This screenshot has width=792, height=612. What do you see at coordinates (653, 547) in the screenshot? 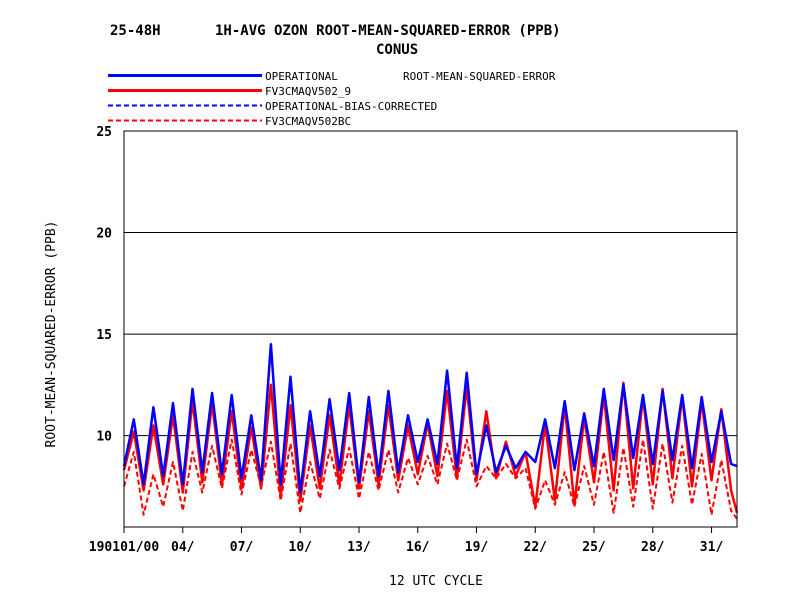
I see `x-tick-label: 28/` at bounding box center [653, 547].